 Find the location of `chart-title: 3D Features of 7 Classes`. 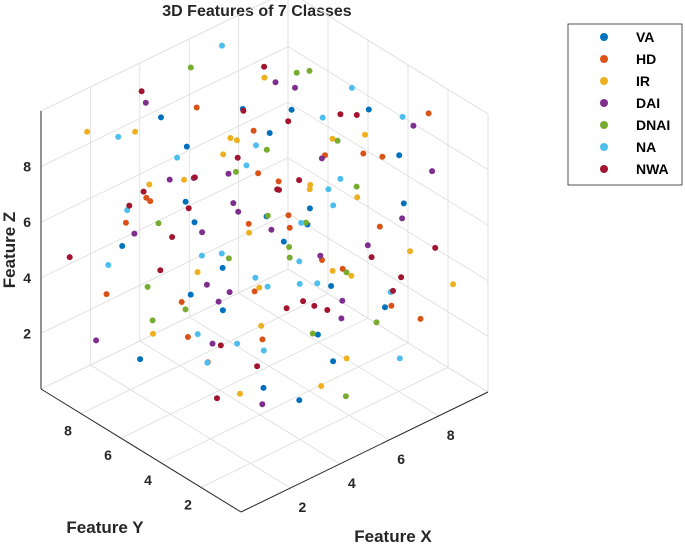

chart-title: 3D Features of 7 Classes is located at coordinates (257, 11).